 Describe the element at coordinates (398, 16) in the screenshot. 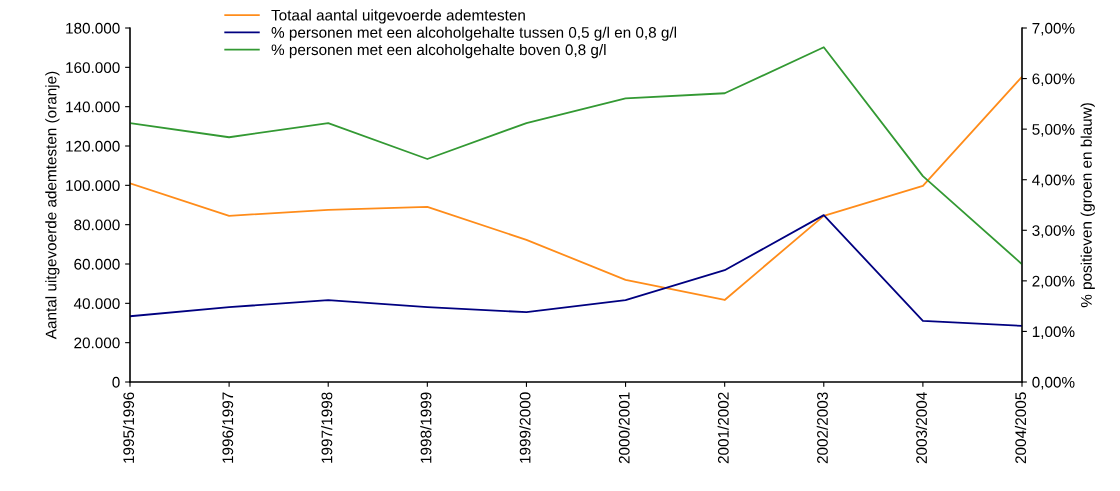

I see `legend-label: Totaal aantal uitgevoerde ademtesten` at that location.